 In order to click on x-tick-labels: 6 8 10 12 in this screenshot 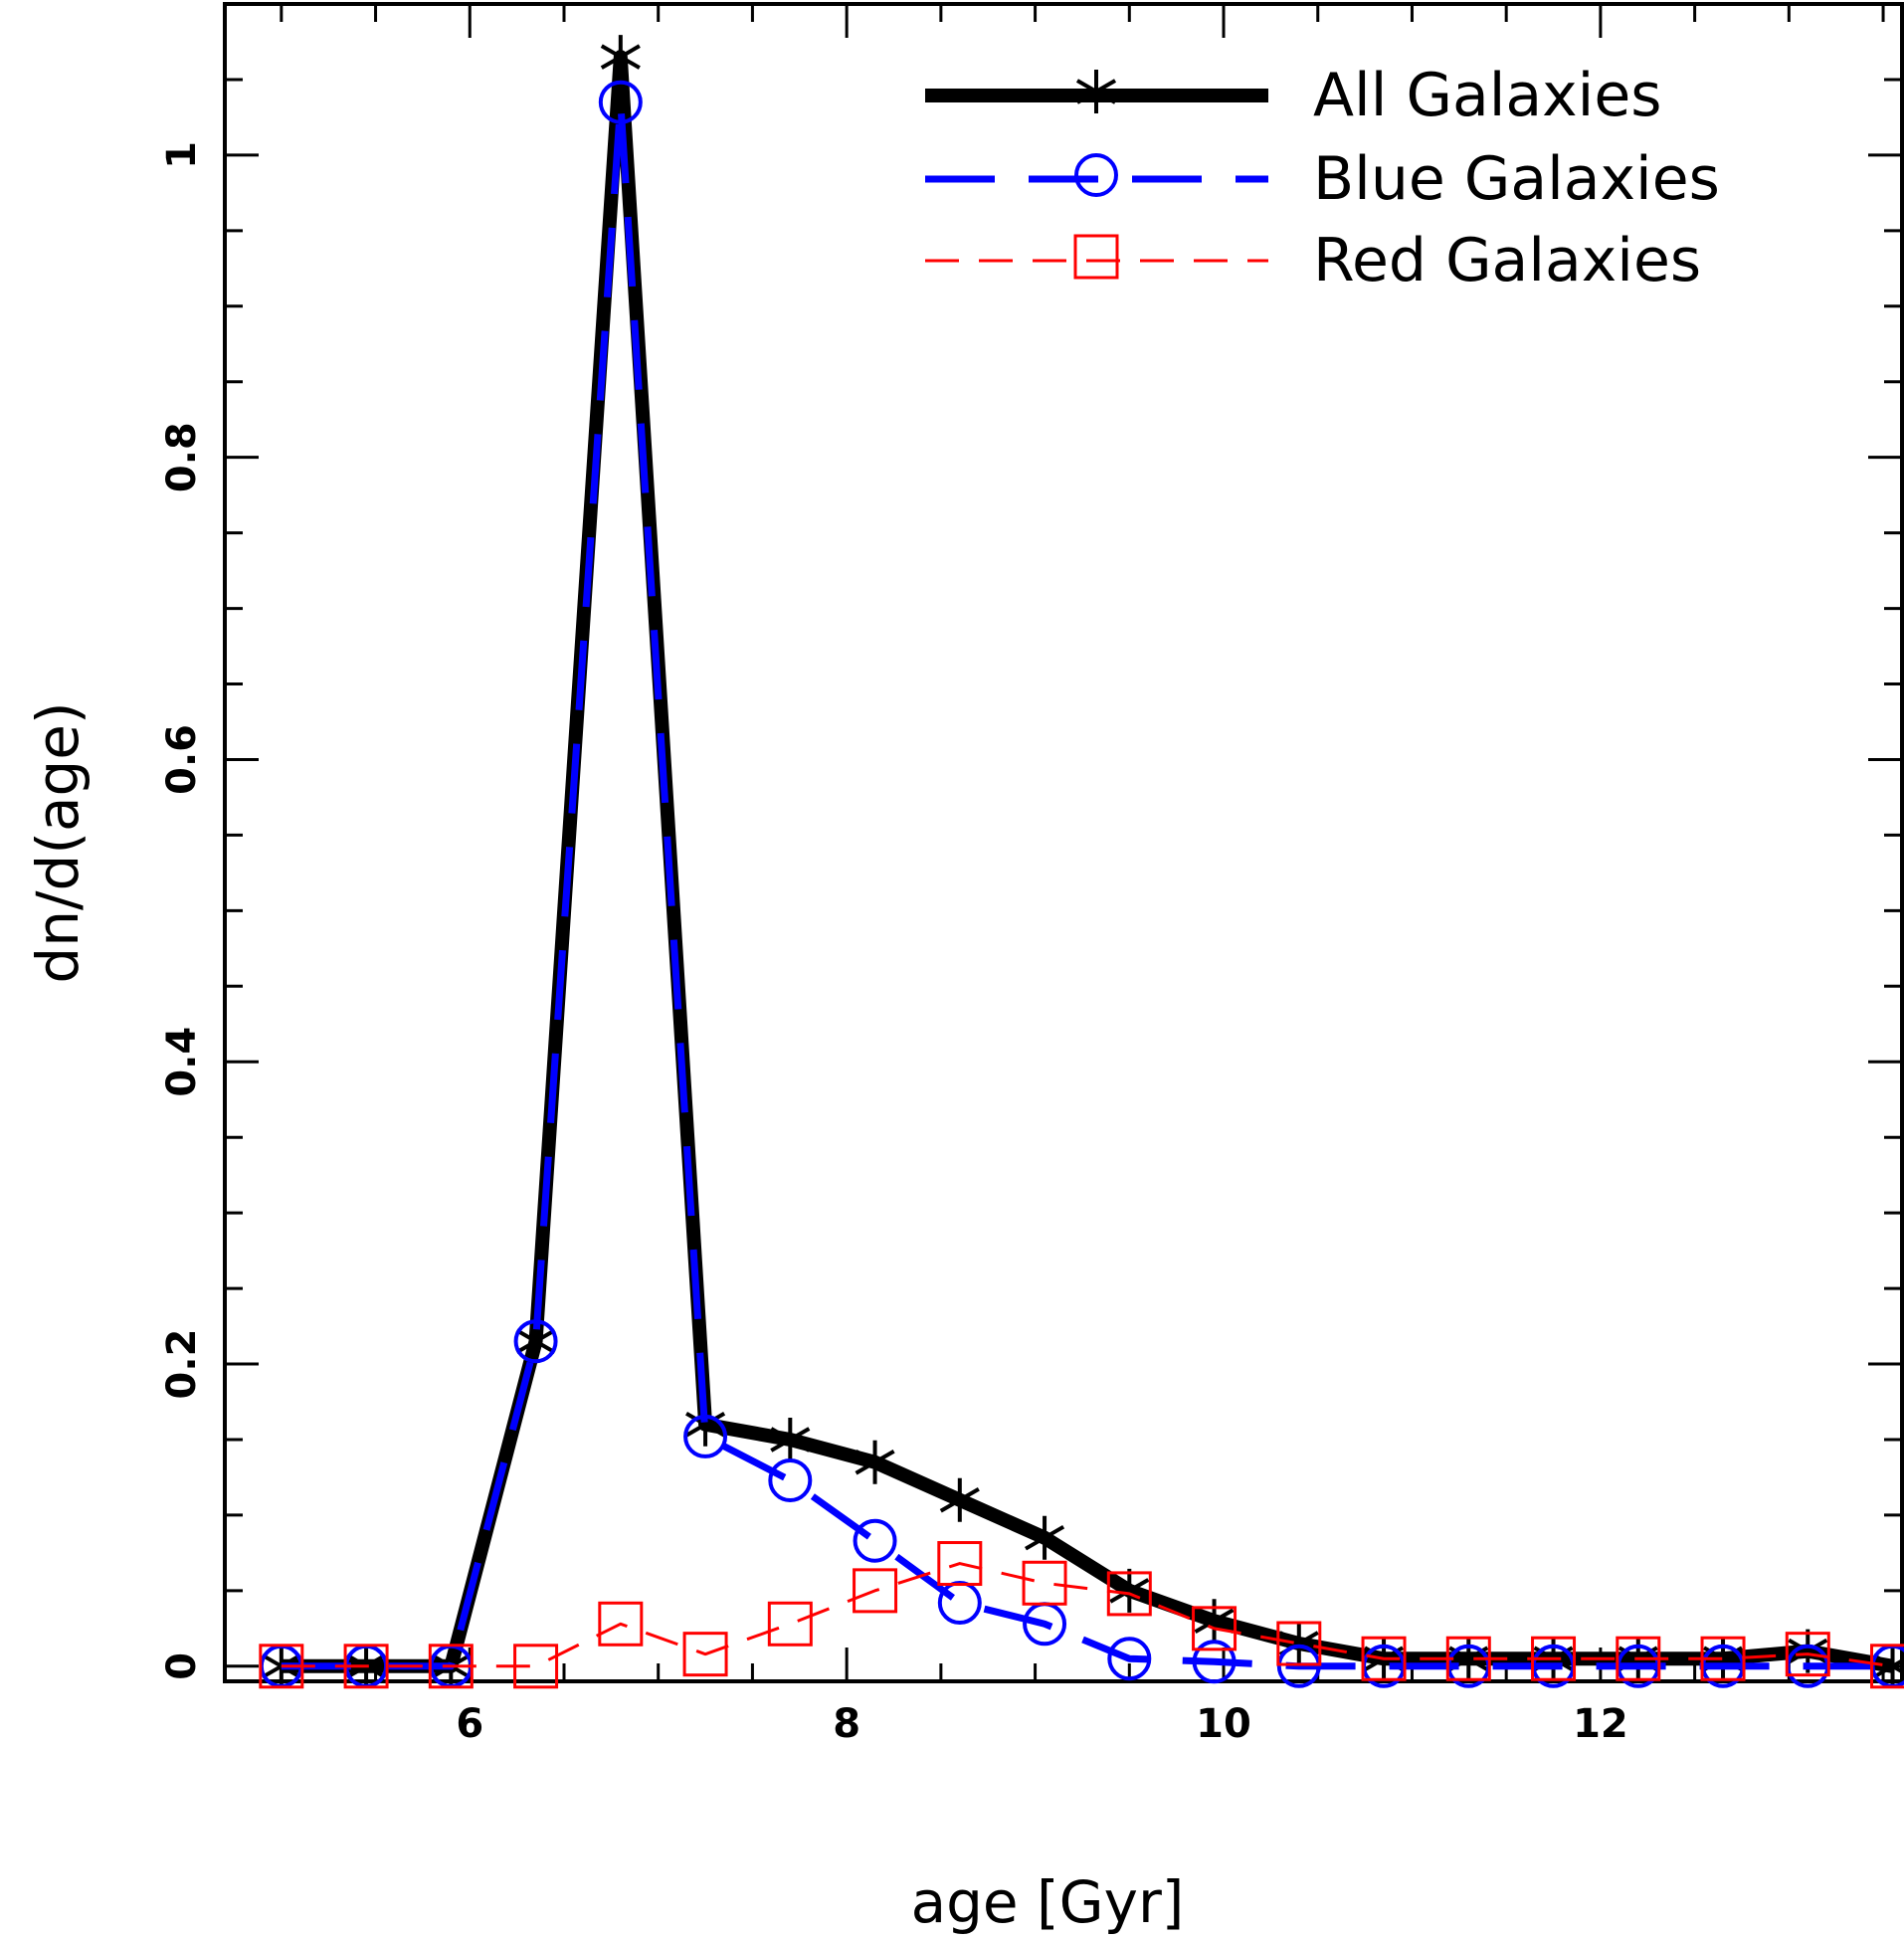, I will do `click(1041, 1724)`.